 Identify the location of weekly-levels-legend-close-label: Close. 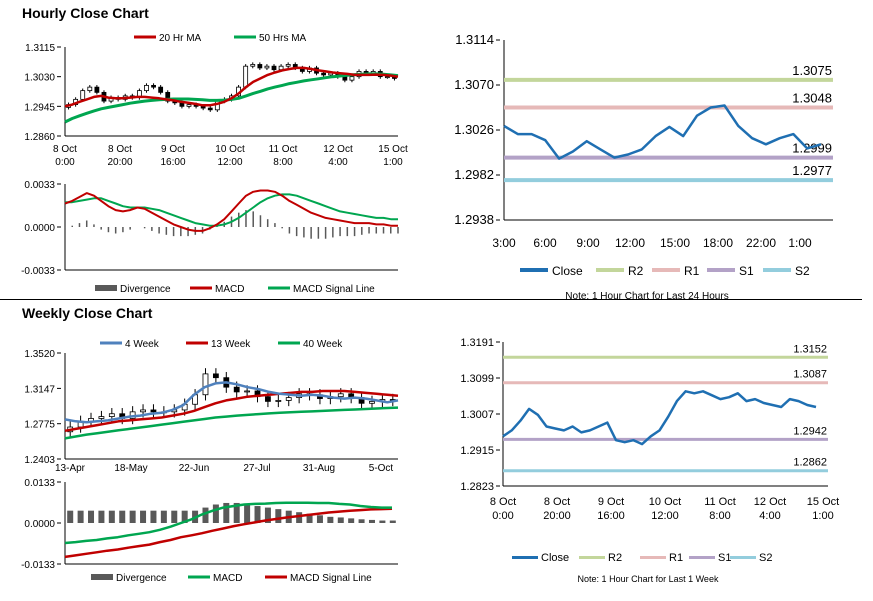
(555, 558).